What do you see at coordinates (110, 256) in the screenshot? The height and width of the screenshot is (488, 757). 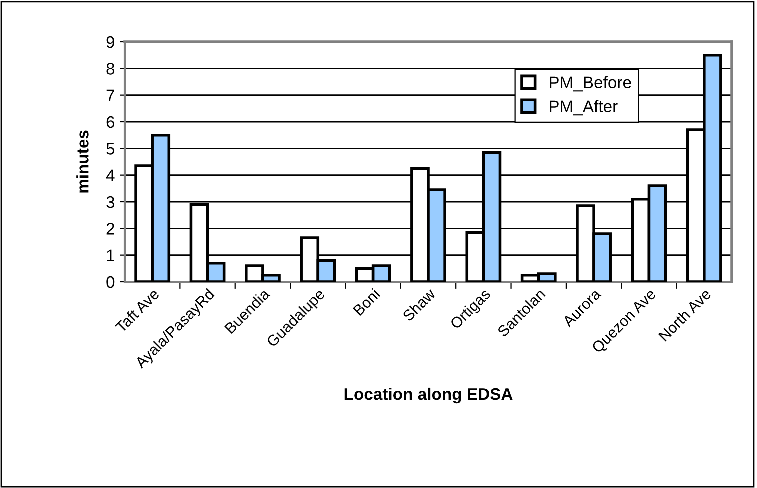 I see `y-tick-label: 1` at bounding box center [110, 256].